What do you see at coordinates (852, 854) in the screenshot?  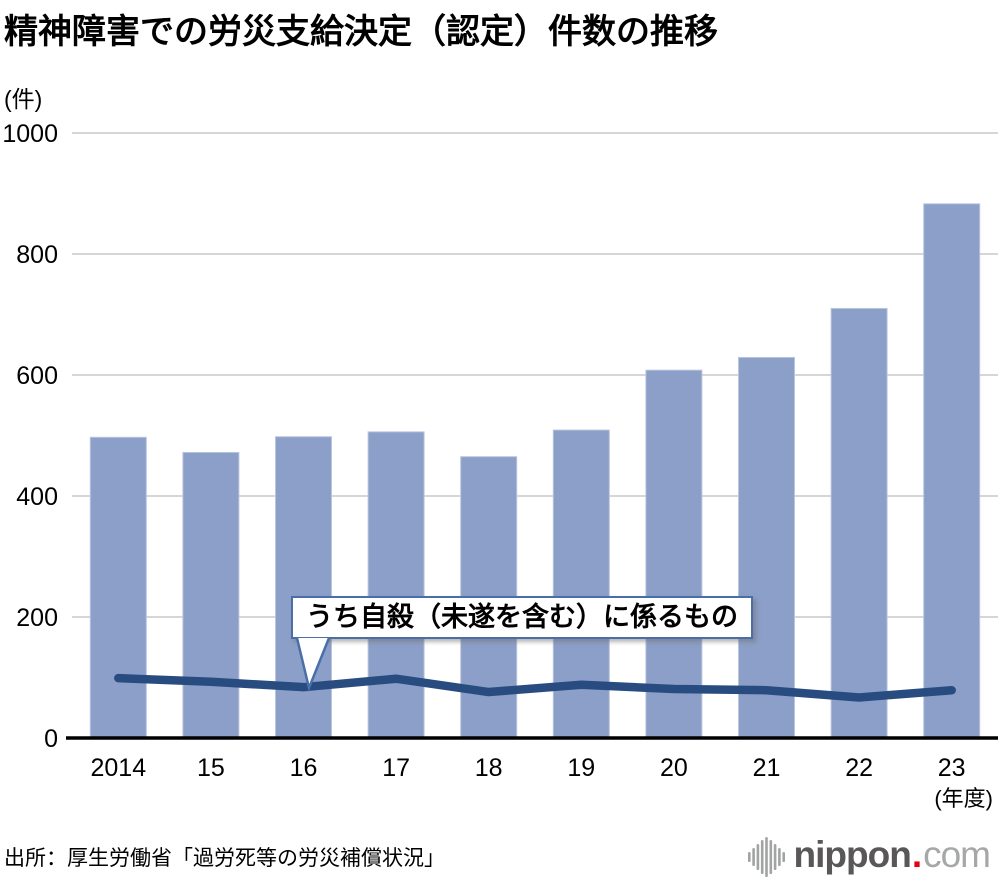 I see `logo-text-nippon: nippon` at bounding box center [852, 854].